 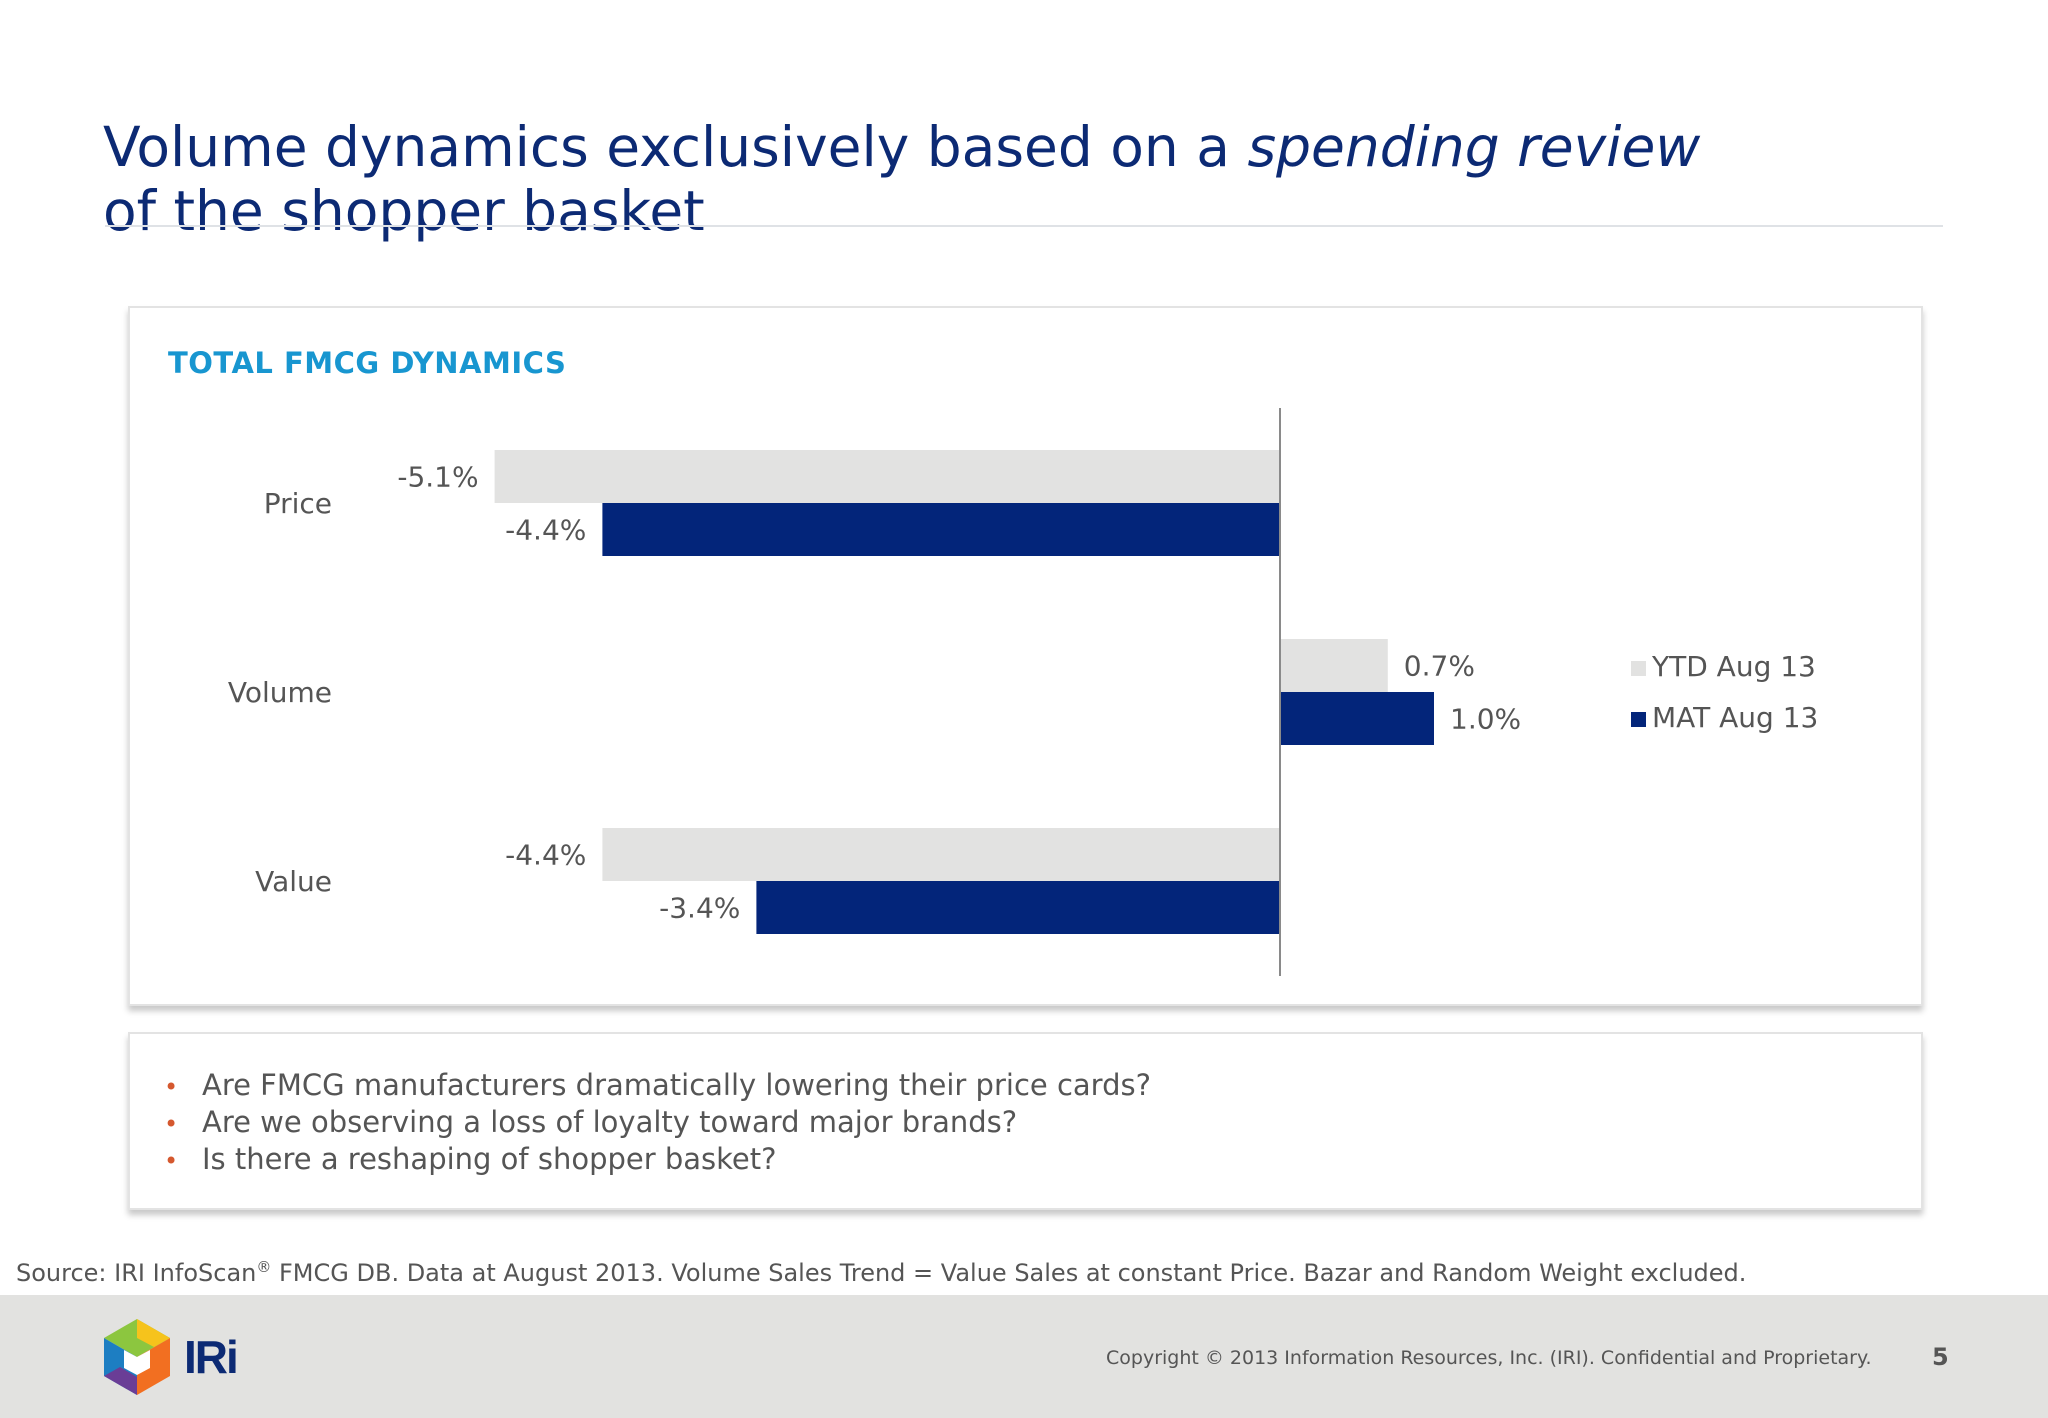 I want to click on bullet-text: Is there a reshaping of shopper basket?, so click(x=489, y=1159).